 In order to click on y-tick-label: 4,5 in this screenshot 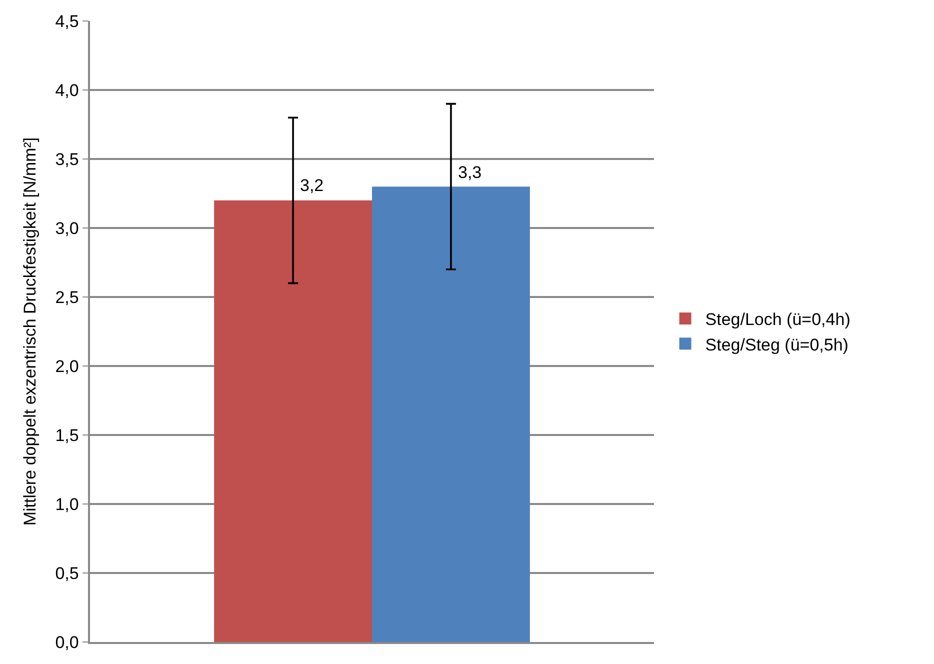, I will do `click(67, 21)`.